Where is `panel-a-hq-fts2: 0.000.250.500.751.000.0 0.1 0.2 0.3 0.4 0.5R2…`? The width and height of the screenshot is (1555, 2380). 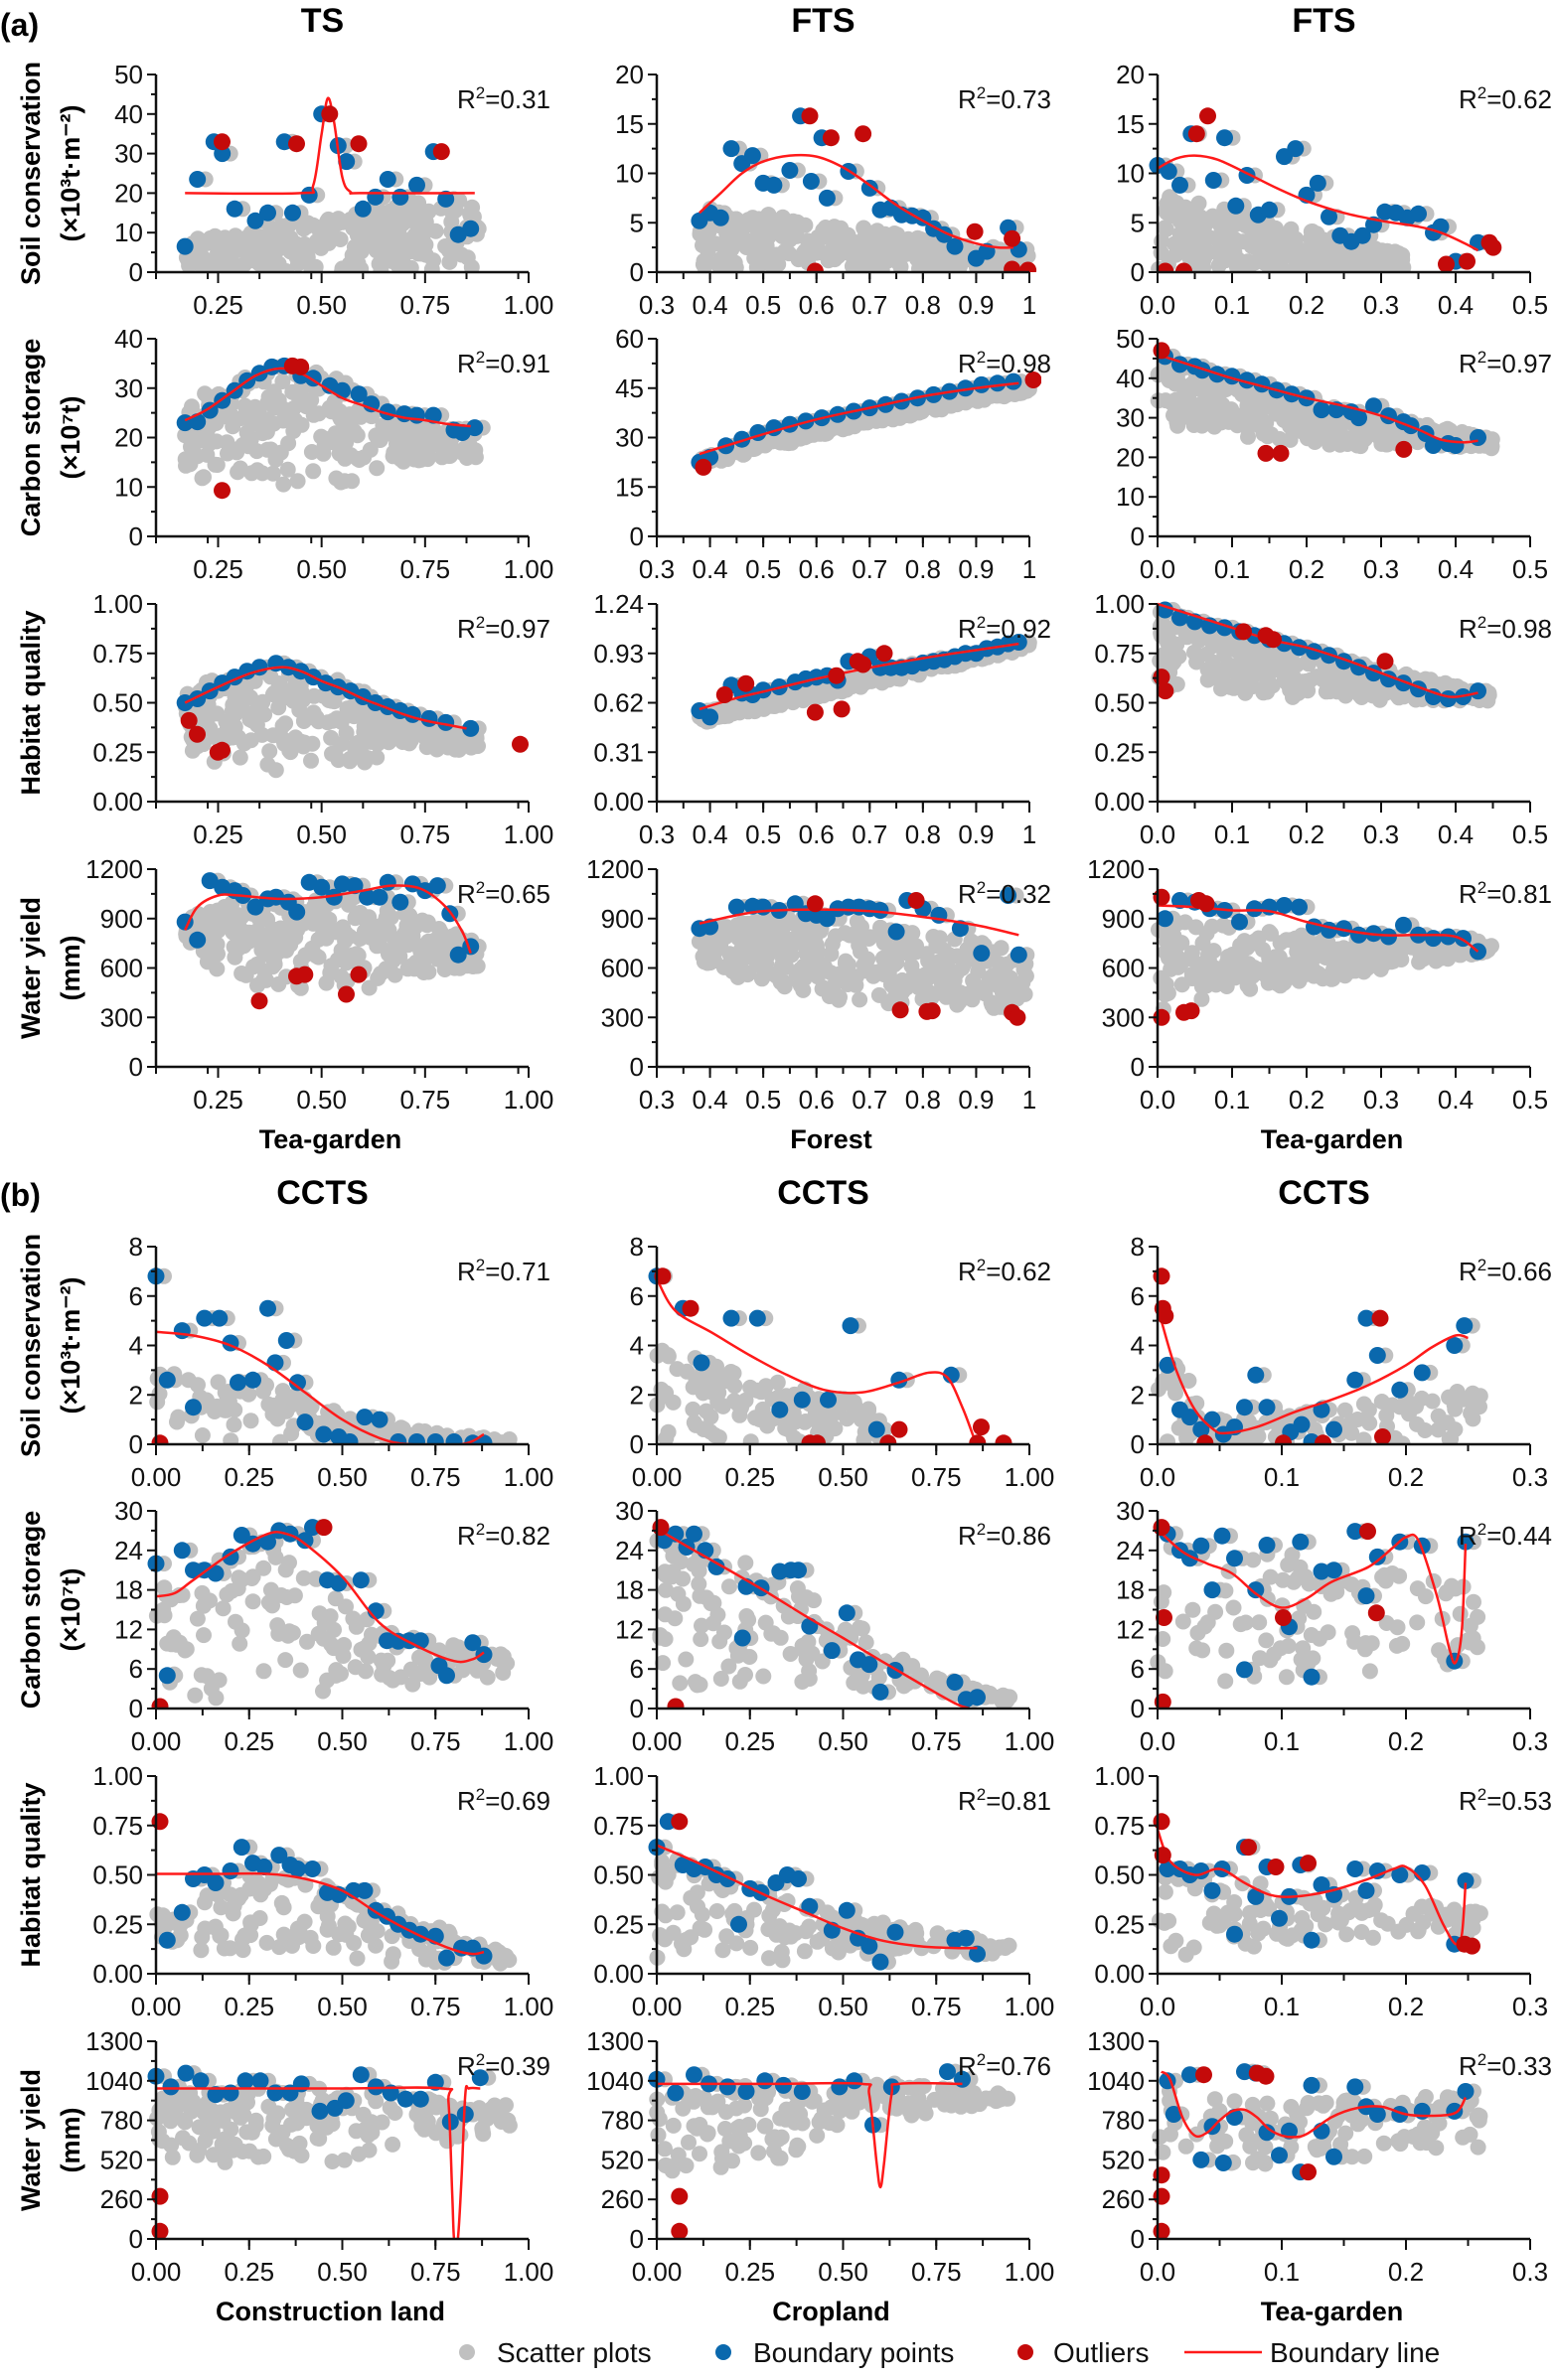
panel-a-hq-fts2: 0.000.250.500.751.000.0 0.1 0.2 0.3 0.4 0.5R2… is located at coordinates (1323, 719).